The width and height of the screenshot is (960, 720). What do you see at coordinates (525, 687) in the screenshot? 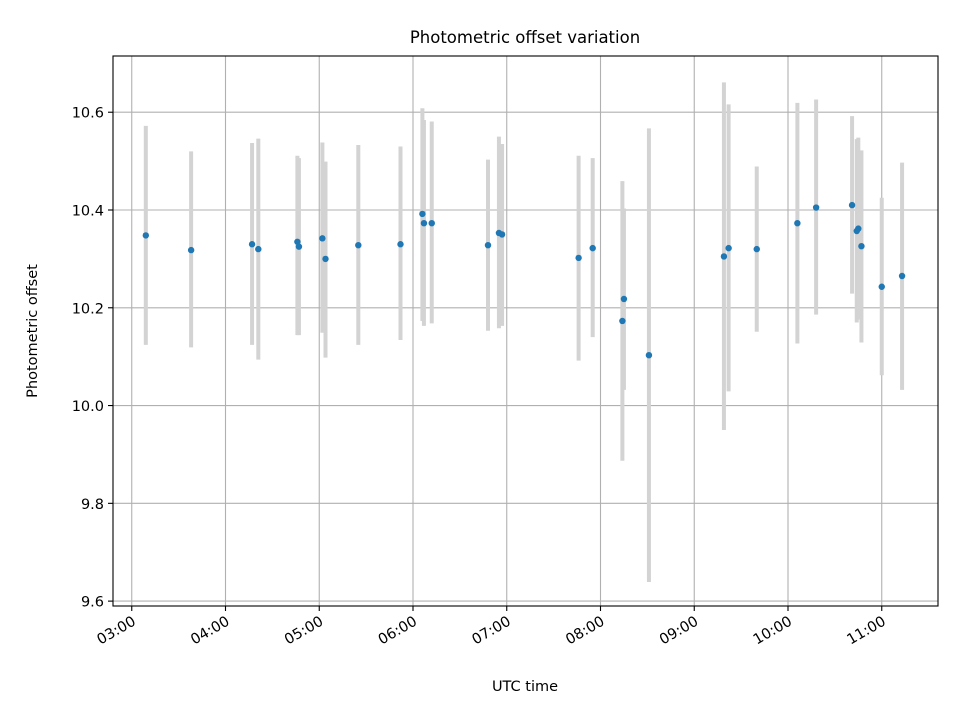
I see `x-axis-label: UTC time` at bounding box center [525, 687].